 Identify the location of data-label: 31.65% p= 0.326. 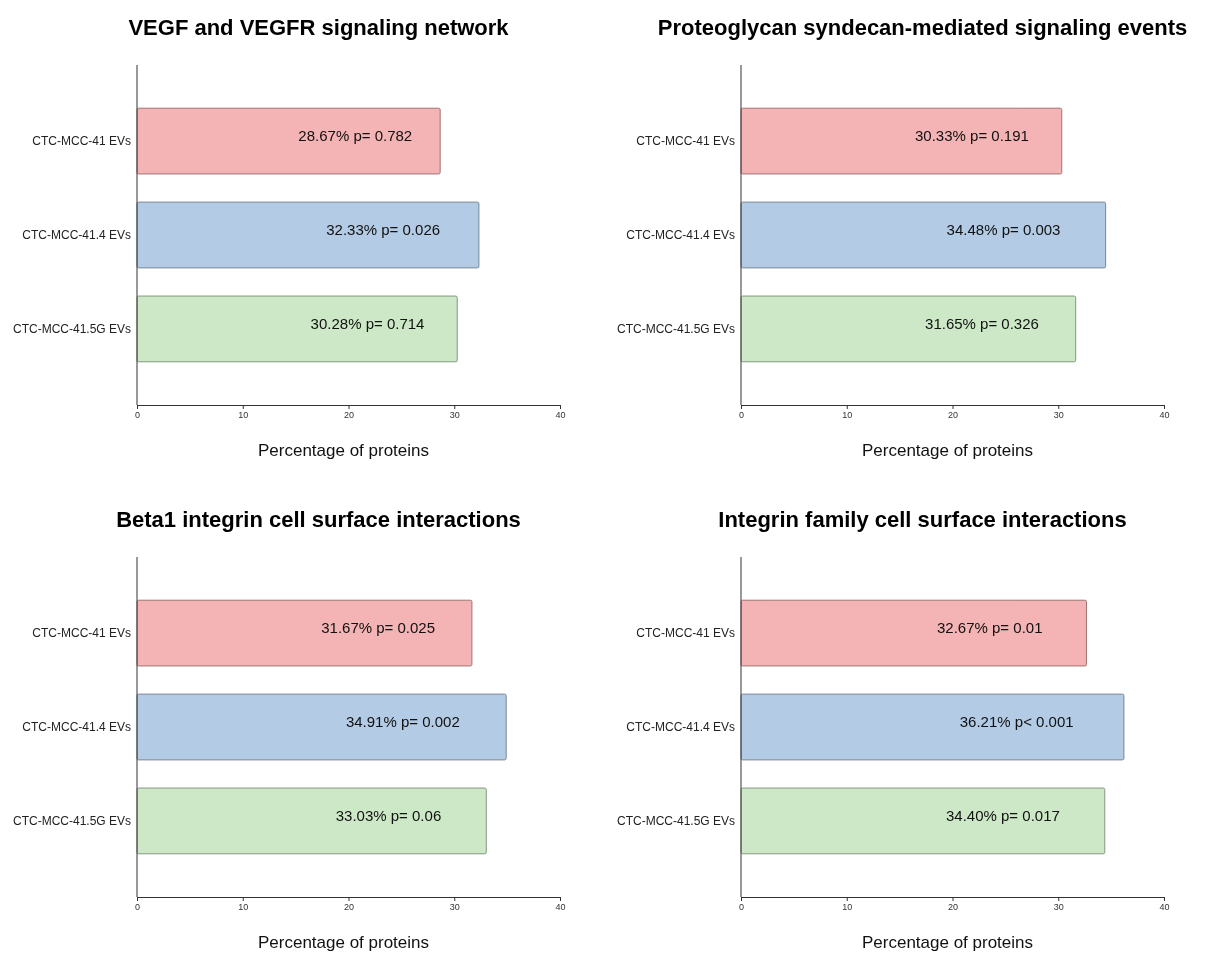
(982, 323).